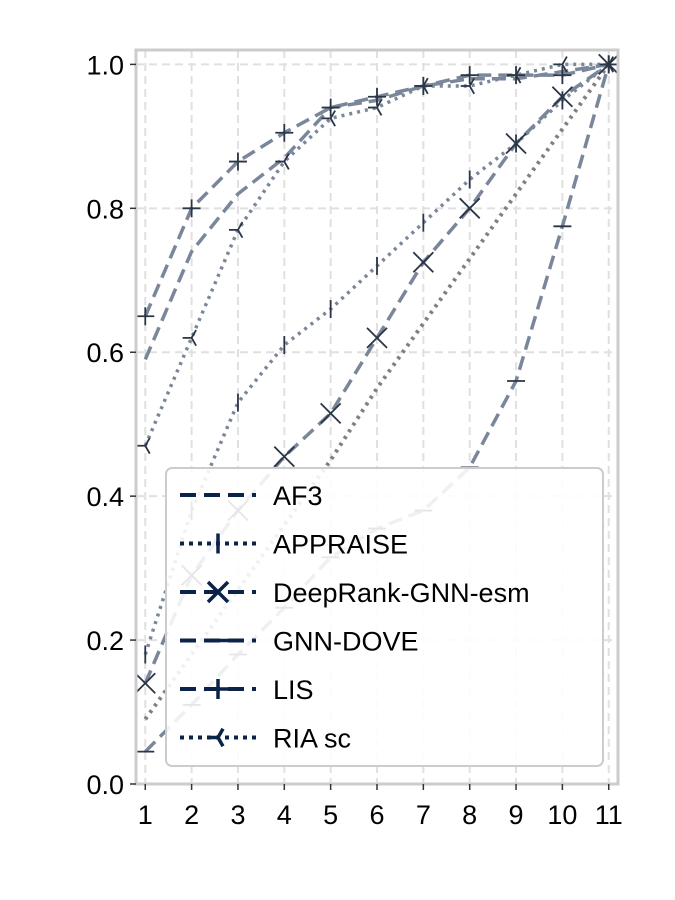  What do you see at coordinates (312, 739) in the screenshot?
I see `legend-label: RIA sc` at bounding box center [312, 739].